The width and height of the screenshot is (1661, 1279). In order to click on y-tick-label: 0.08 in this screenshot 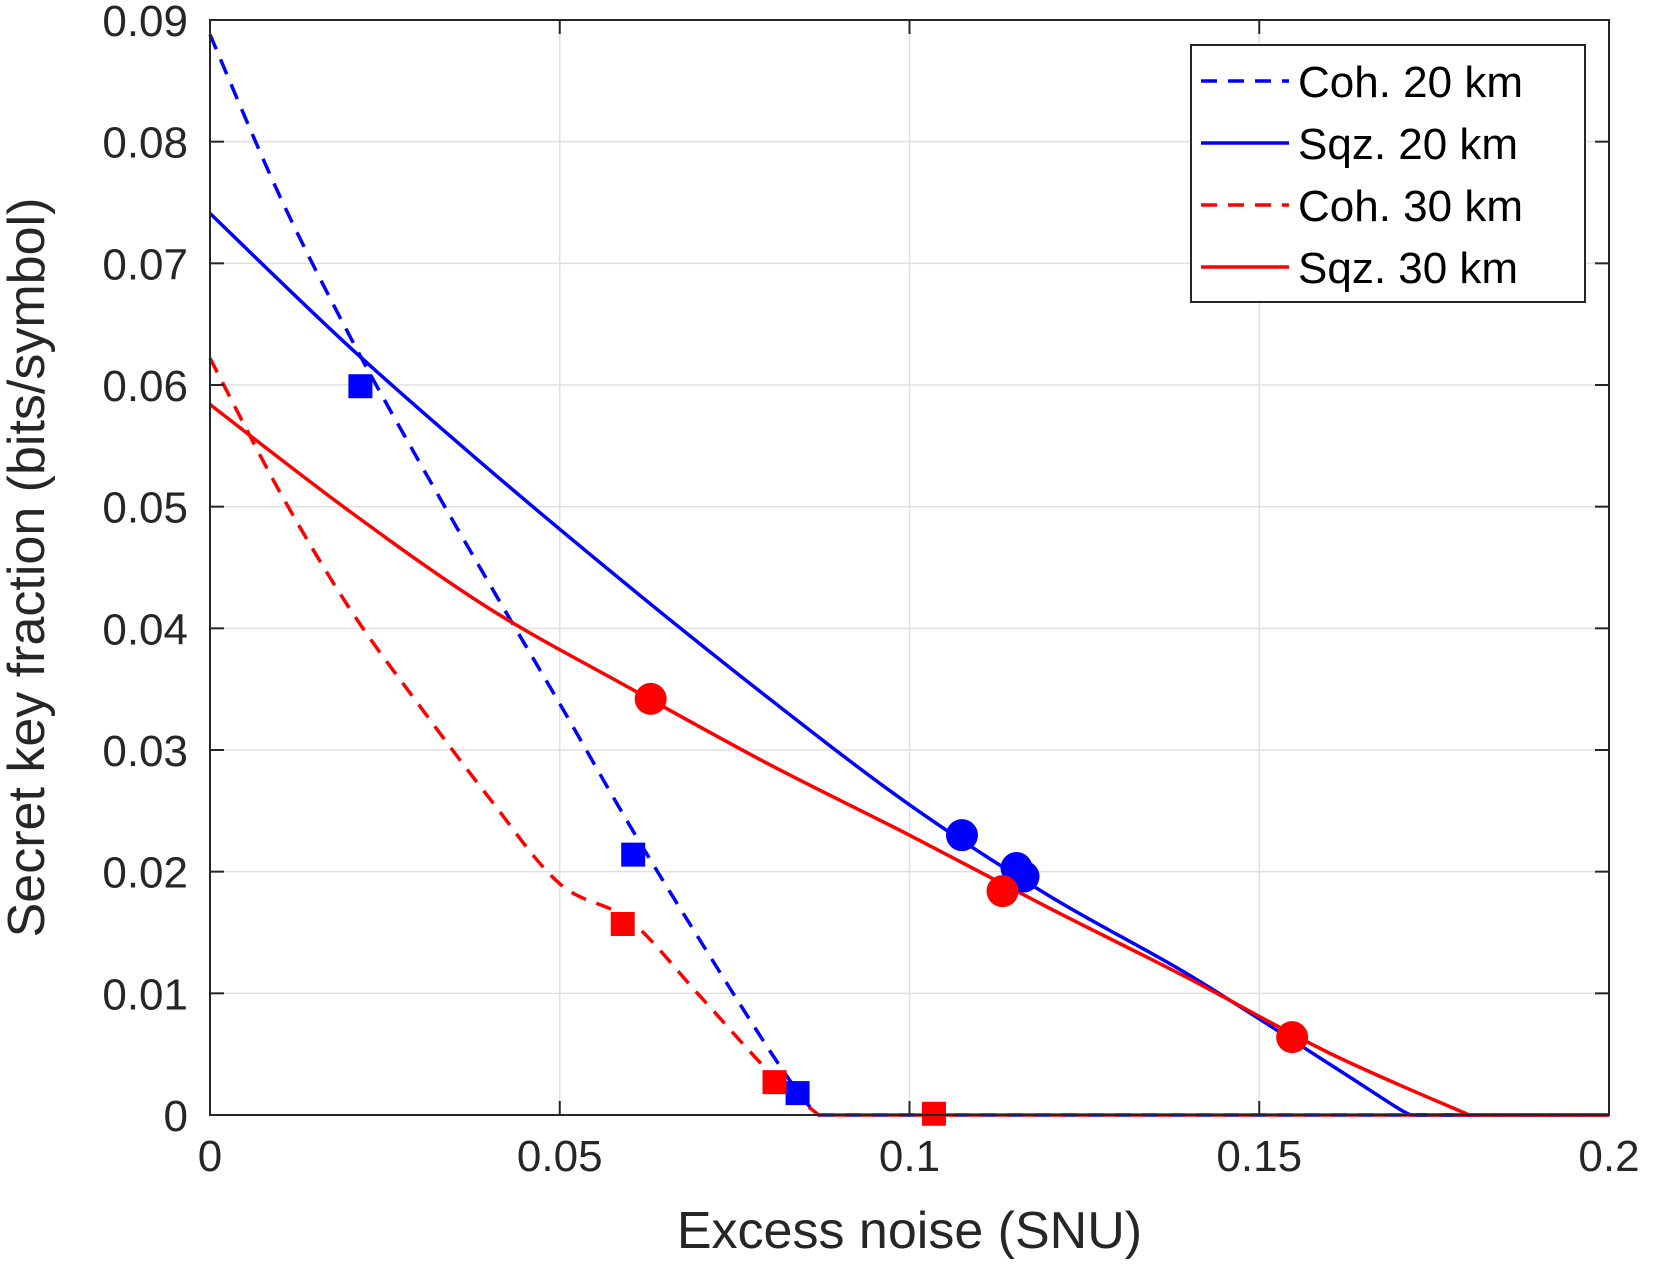, I will do `click(145, 143)`.